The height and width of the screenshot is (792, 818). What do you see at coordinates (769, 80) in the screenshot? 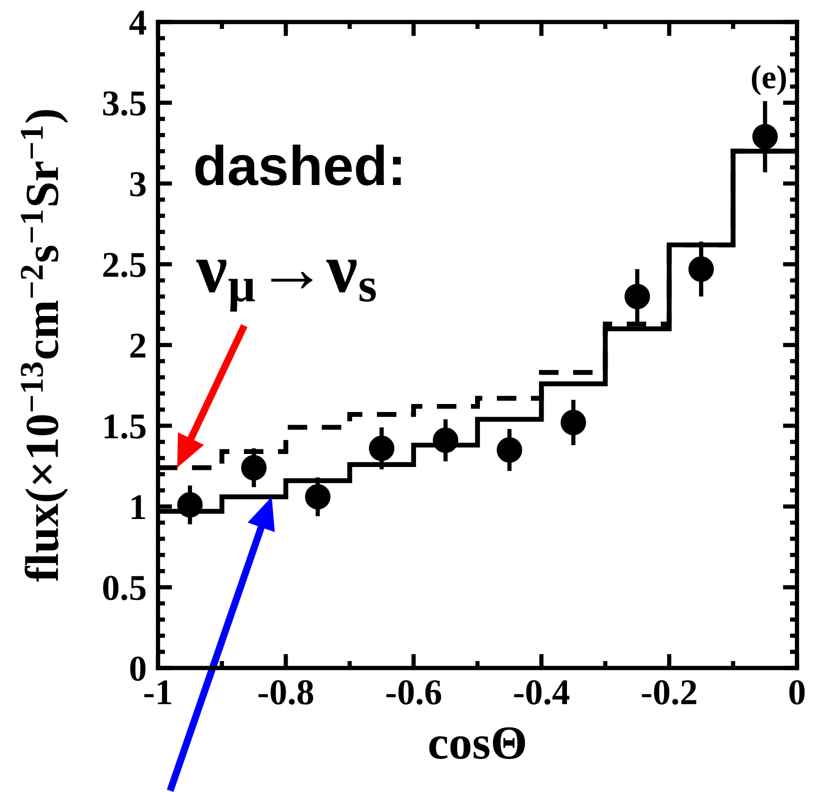
I see `annotation: (e)` at bounding box center [769, 80].